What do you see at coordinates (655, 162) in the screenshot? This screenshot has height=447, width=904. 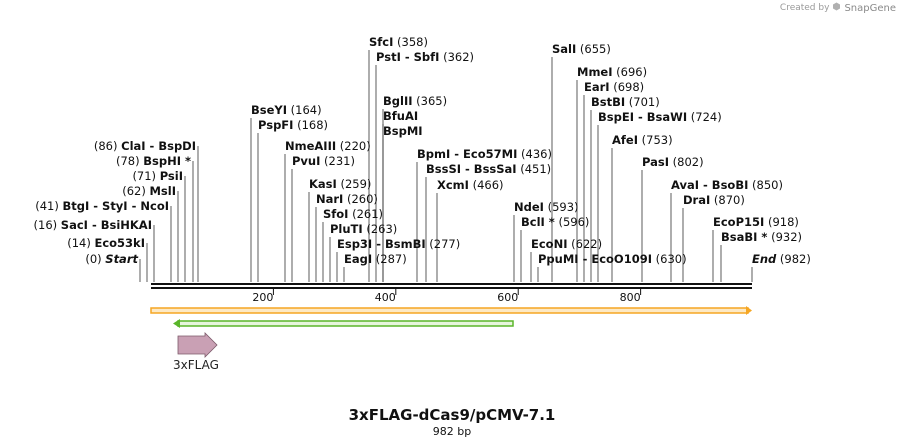 I see `site-name: PasI` at bounding box center [655, 162].